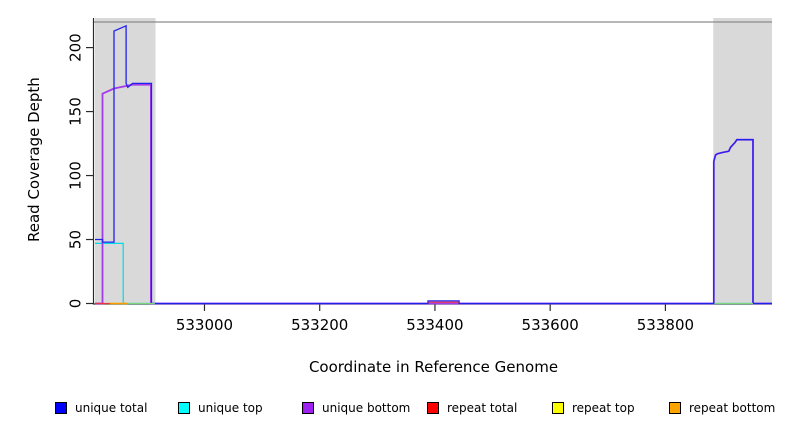 The image size is (792, 432). I want to click on legend-item-unique-top: unique top, so click(220, 408).